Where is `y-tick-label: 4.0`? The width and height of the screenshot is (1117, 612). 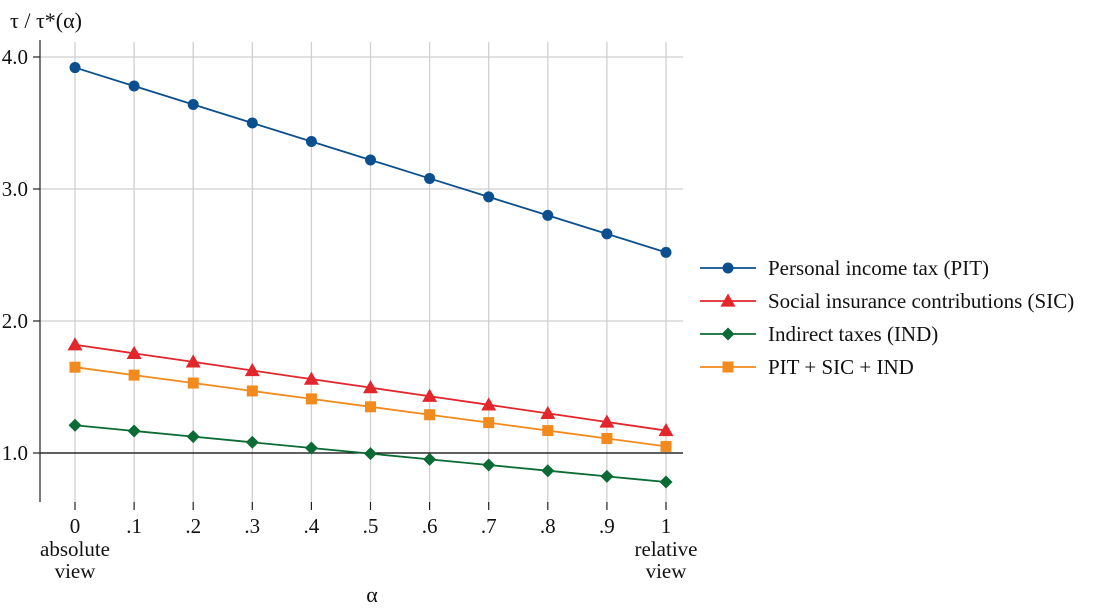
y-tick-label: 4.0 is located at coordinates (15, 57).